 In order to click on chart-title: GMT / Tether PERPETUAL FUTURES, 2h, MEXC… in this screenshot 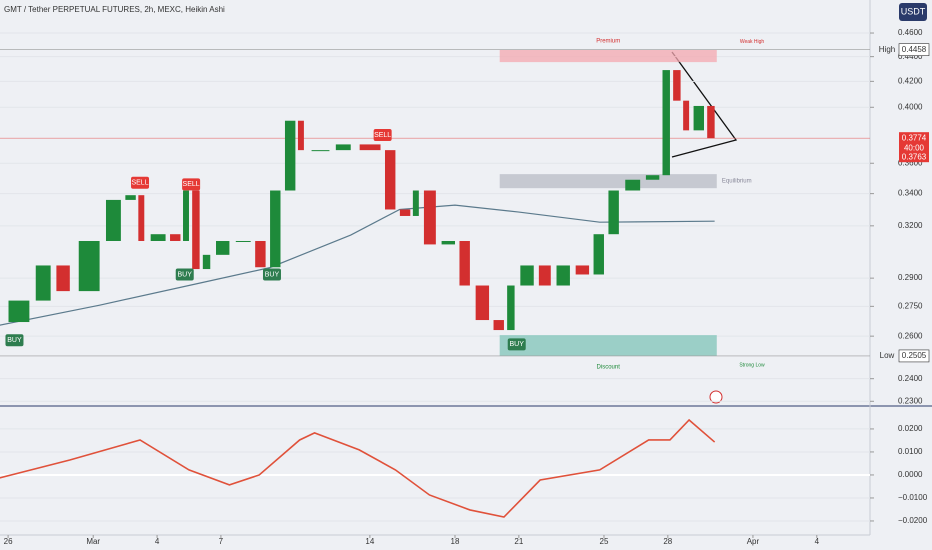, I will do `click(114, 9)`.